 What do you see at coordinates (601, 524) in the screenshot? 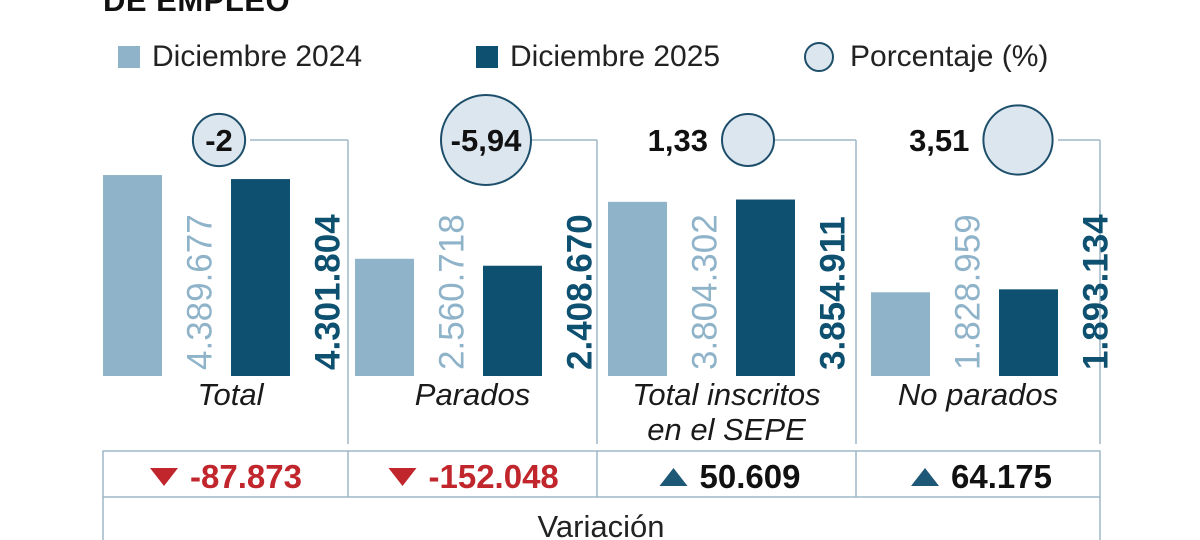
I see `variation-label: Variación` at bounding box center [601, 524].